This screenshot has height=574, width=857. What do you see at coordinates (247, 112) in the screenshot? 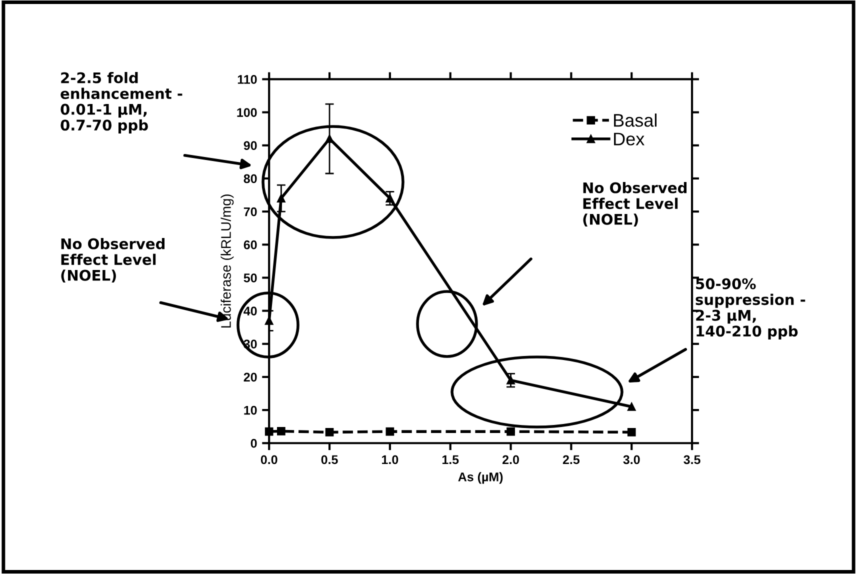
I see `y-tick-label: 100` at bounding box center [247, 112].